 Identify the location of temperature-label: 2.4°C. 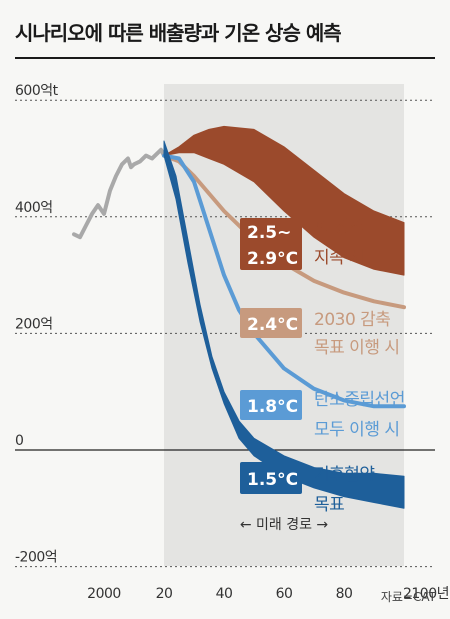
(272, 325).